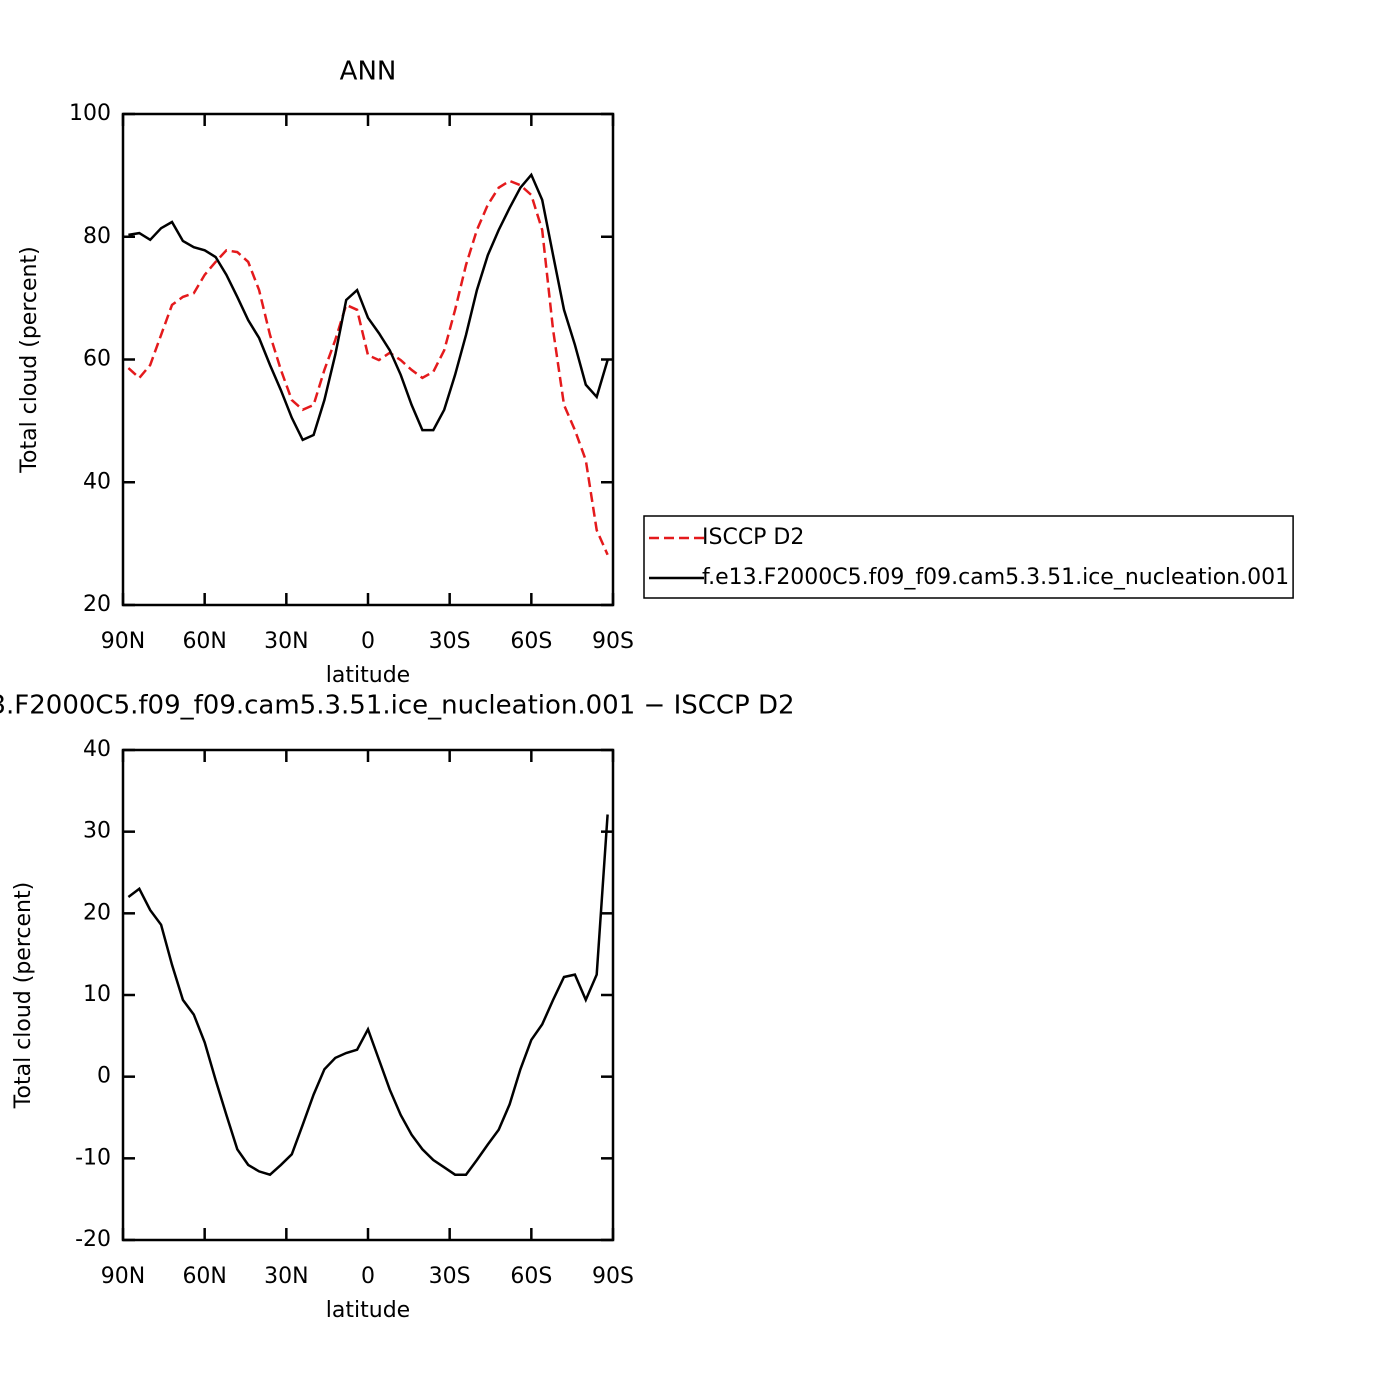 The image size is (1377, 1380). Describe the element at coordinates (97, 831) in the screenshot. I see `y-tick-label: 30` at that location.